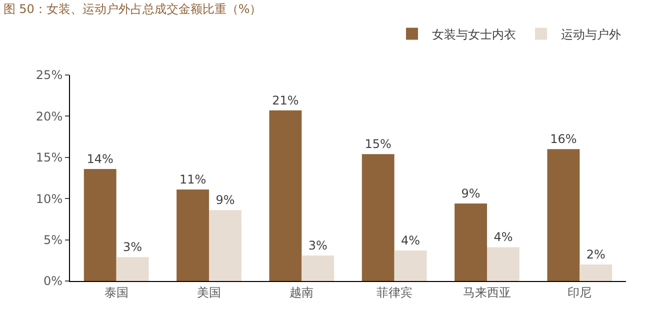 The width and height of the screenshot is (651, 321). I want to click on data-label: 16%, so click(563, 139).